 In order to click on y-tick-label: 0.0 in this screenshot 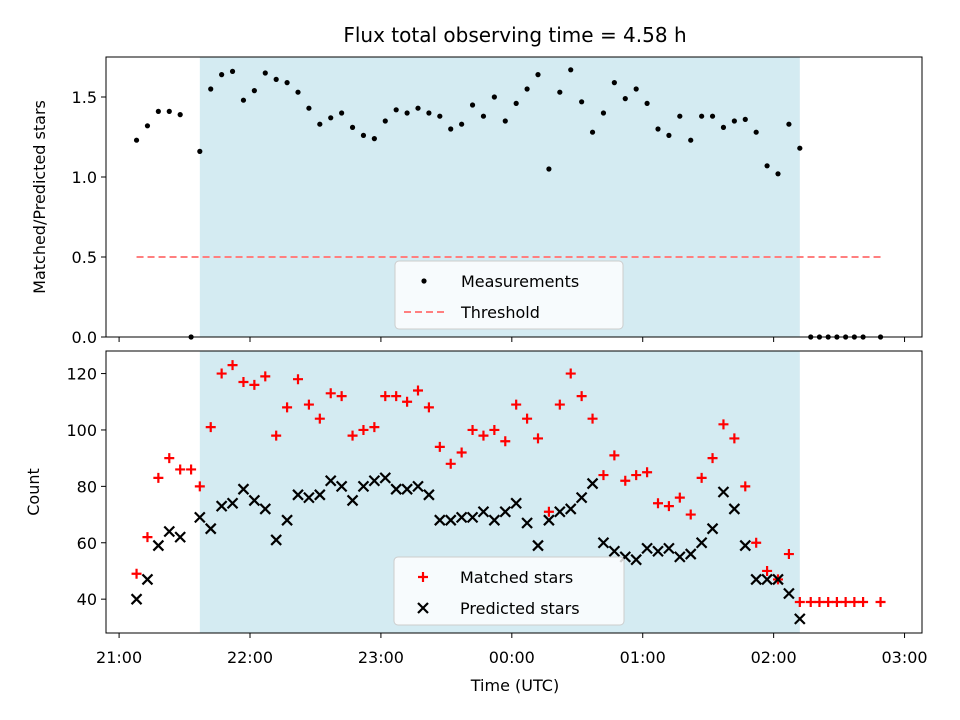, I will do `click(84, 337)`.